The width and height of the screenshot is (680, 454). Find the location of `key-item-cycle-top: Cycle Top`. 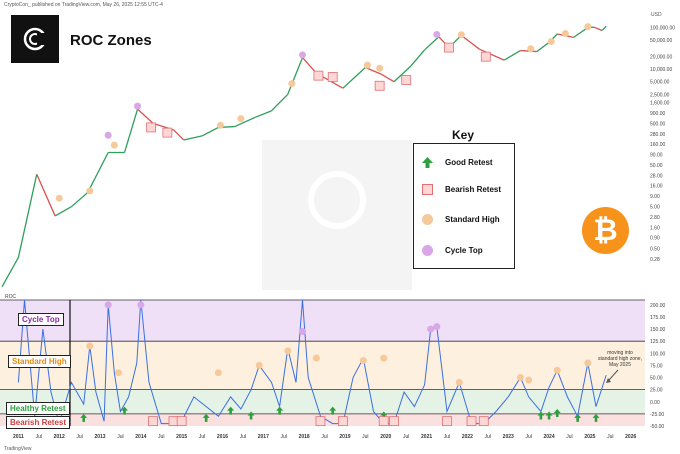

key-item-cycle-top: Cycle Top is located at coordinates (452, 250).